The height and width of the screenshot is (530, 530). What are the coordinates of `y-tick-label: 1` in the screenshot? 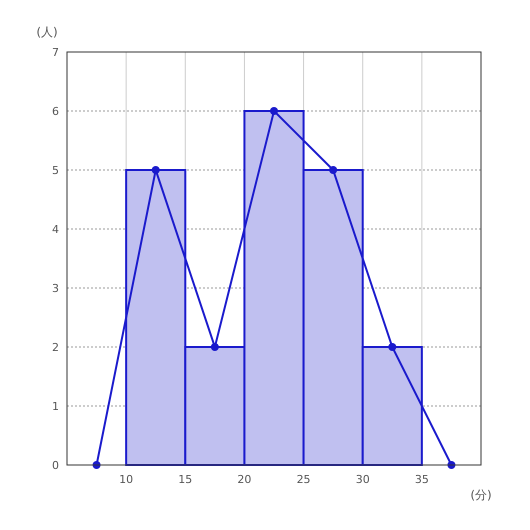 It's located at (55, 406).